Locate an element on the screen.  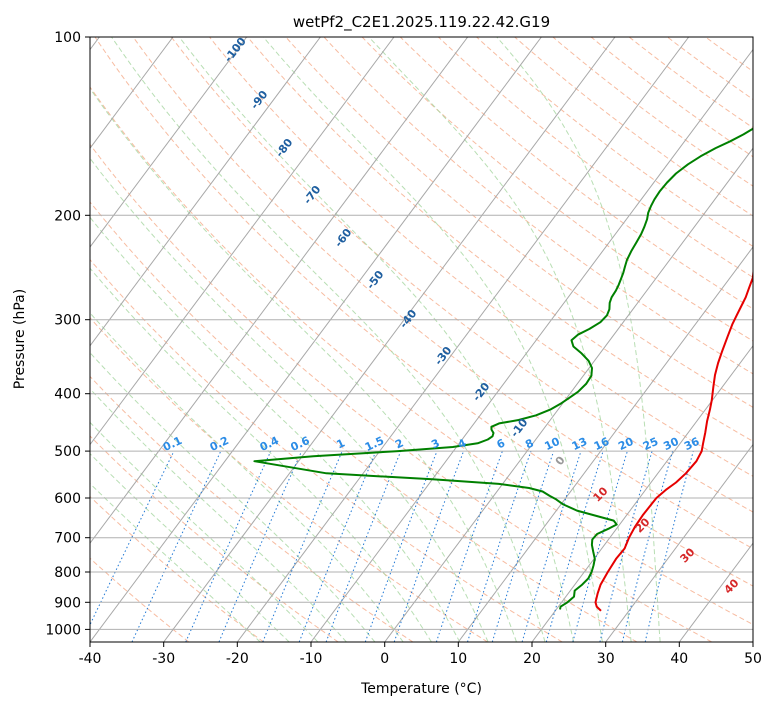
x-axis: -40 -30 -20 -10 0 10 20 30 40 50 is located at coordinates (420, 654).